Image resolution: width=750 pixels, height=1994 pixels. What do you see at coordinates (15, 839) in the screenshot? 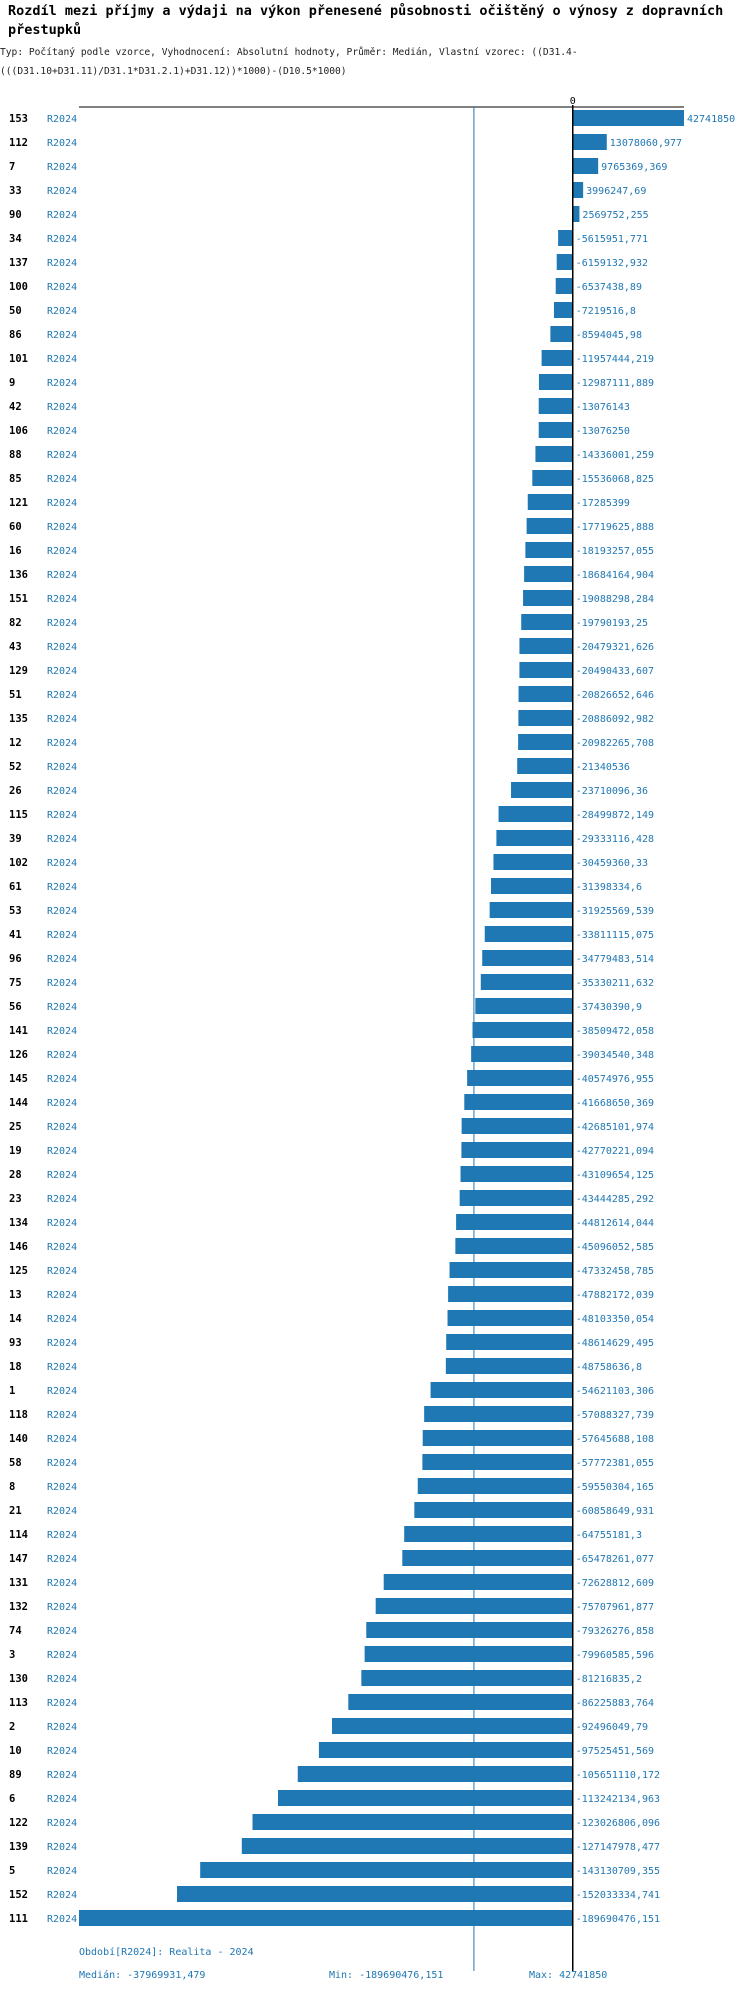
I see `row-id-label: 39` at bounding box center [15, 839].